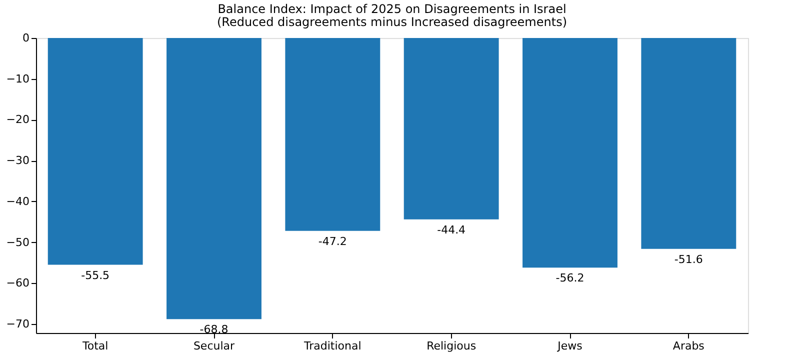  What do you see at coordinates (18, 201) in the screenshot?
I see `y-tick-label: −40` at bounding box center [18, 201].